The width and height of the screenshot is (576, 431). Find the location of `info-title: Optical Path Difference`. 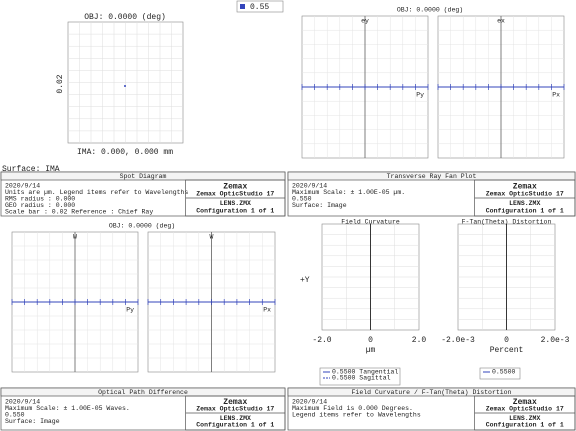

info-title: Optical Path Difference is located at coordinates (143, 392).